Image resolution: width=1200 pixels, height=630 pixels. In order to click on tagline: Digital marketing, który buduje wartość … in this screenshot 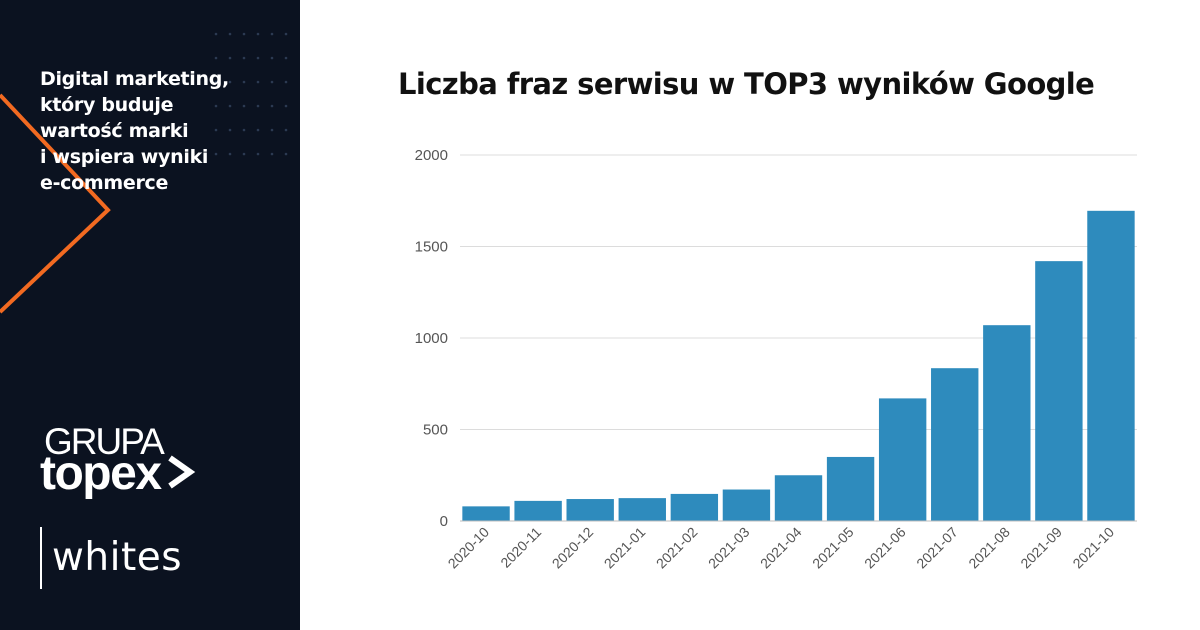, I will do `click(165, 131)`.